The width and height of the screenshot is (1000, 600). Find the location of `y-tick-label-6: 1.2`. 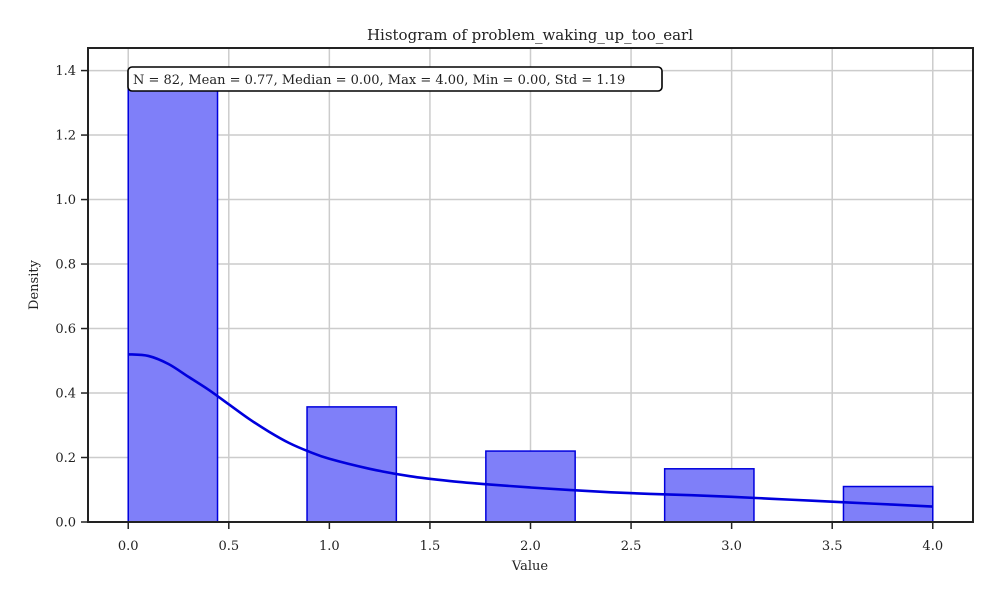

y-tick-label-6: 1.2 is located at coordinates (65, 136).